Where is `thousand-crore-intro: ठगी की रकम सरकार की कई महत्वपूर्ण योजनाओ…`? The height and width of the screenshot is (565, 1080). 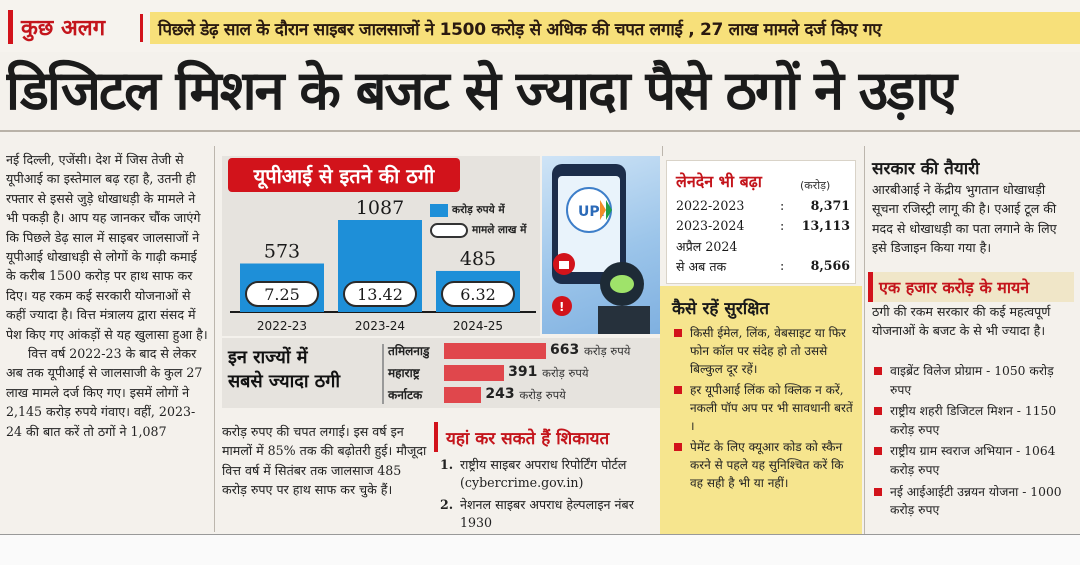
thousand-crore-intro: ठगी की रकम सरकार की कई महत्वपूर्ण योजनाओ… is located at coordinates (961, 321).